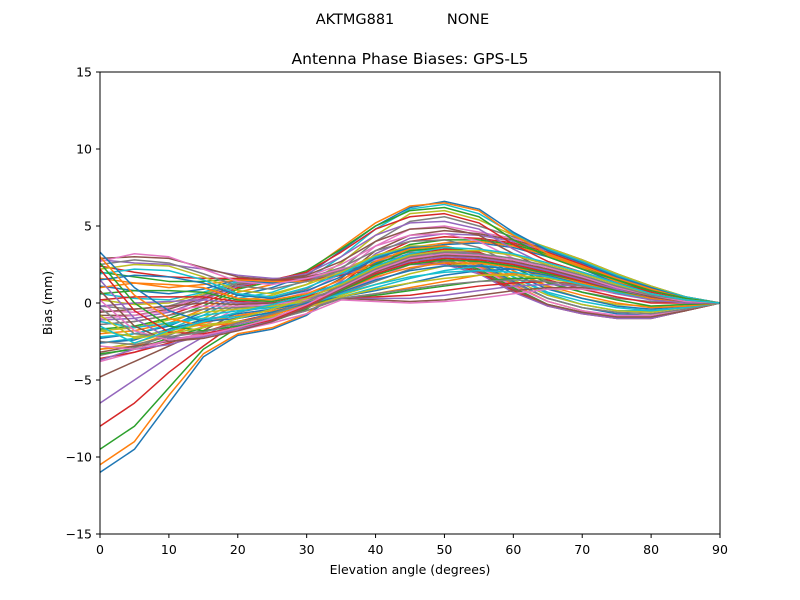 This screenshot has width=800, height=600. Describe the element at coordinates (169, 549) in the screenshot. I see `x-tick-label: 10` at that location.